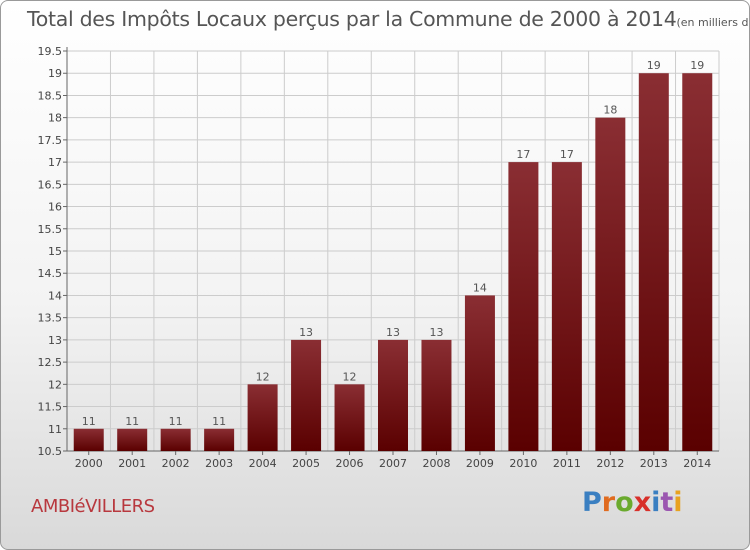  I want to click on bar-2010, so click(523, 306).